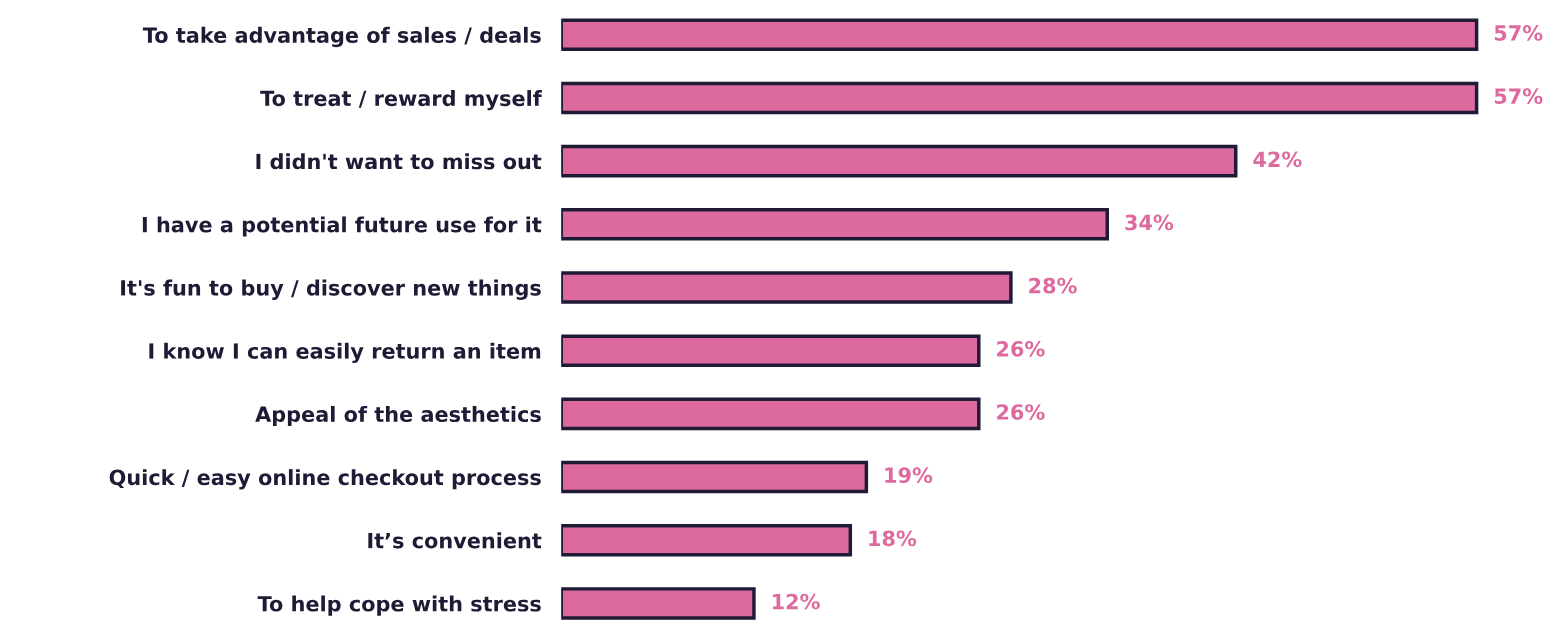 This screenshot has width=1559, height=635. Describe the element at coordinates (1149, 222) in the screenshot. I see `data-label: 34%` at that location.